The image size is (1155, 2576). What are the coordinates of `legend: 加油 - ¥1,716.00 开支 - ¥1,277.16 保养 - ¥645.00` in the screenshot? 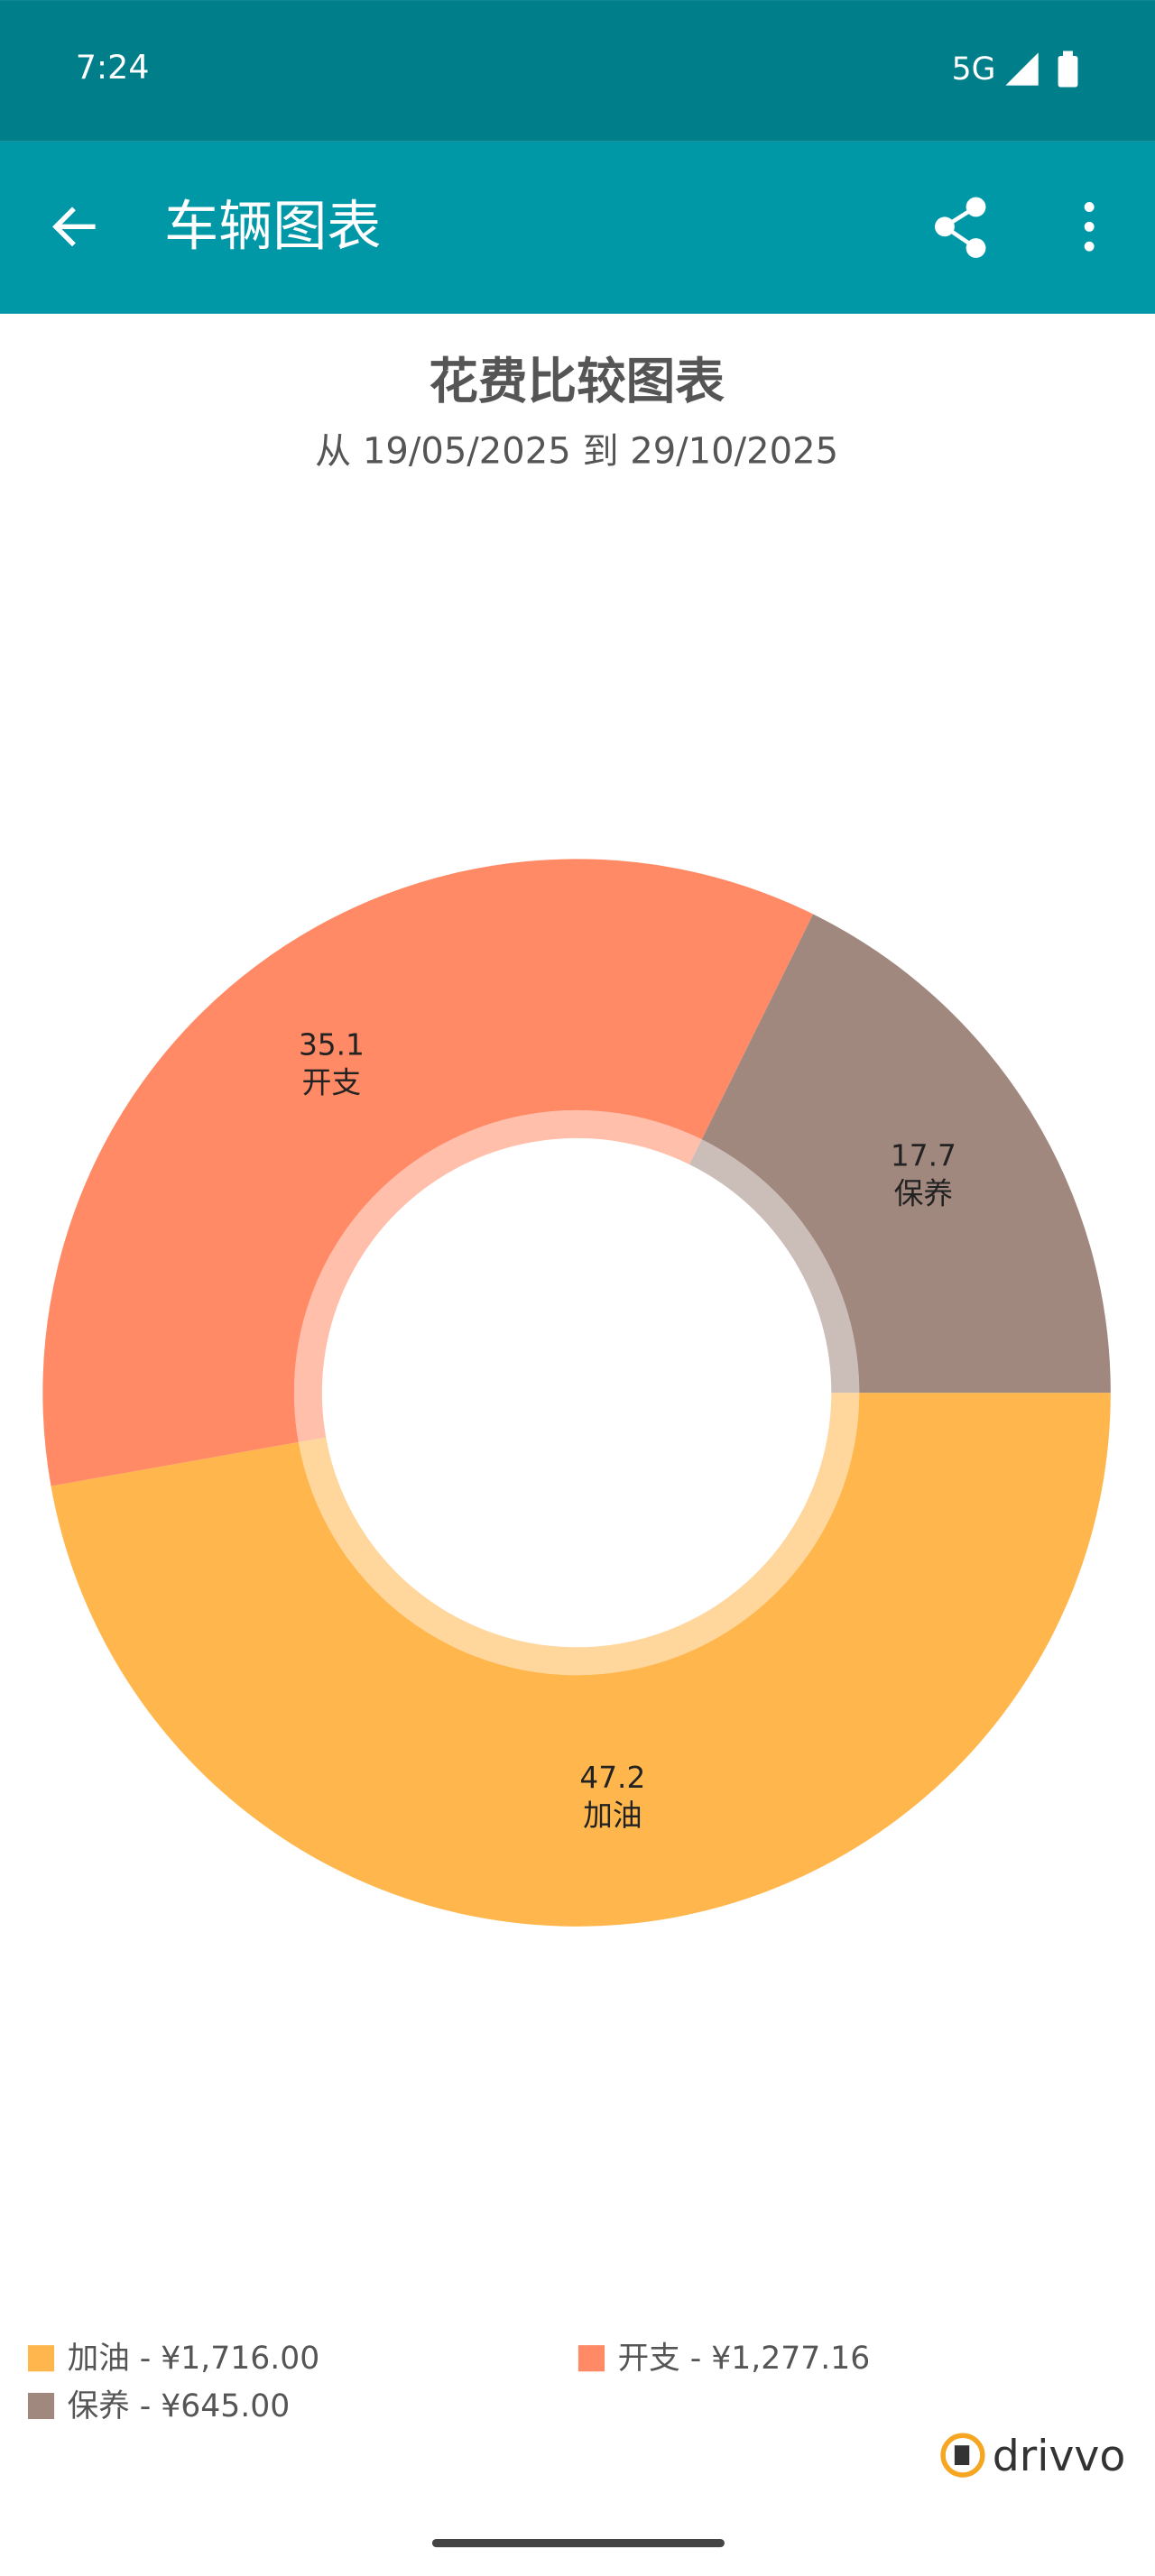 It's located at (449, 2382).